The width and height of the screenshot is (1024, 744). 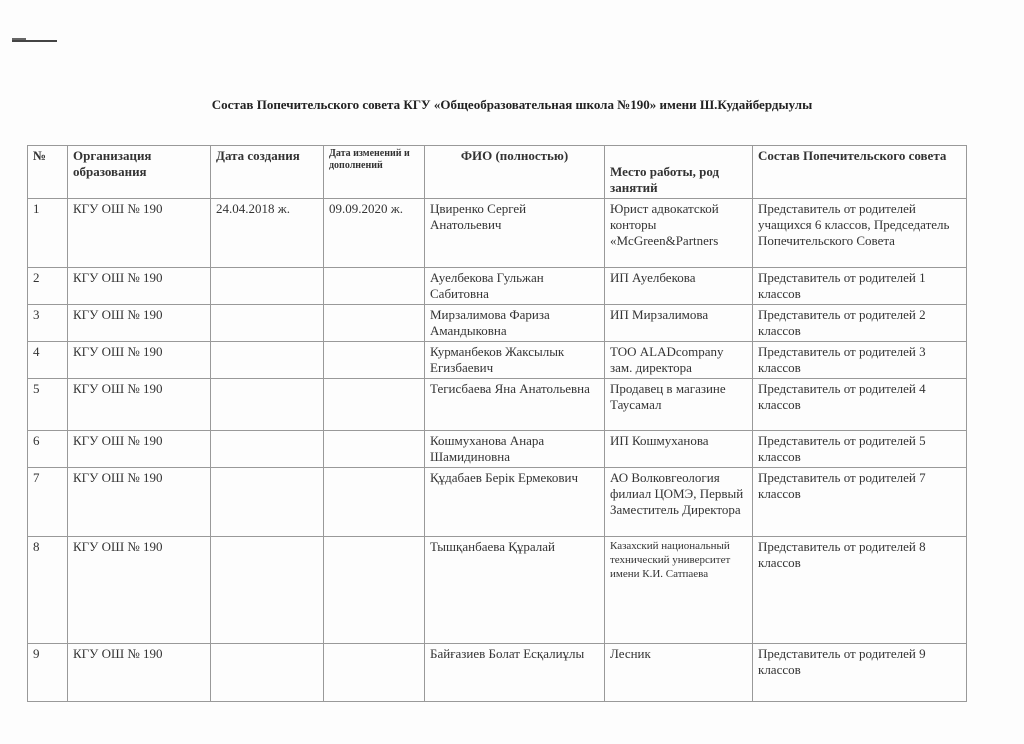 I want to click on header-created: Дата создания, so click(x=267, y=172).